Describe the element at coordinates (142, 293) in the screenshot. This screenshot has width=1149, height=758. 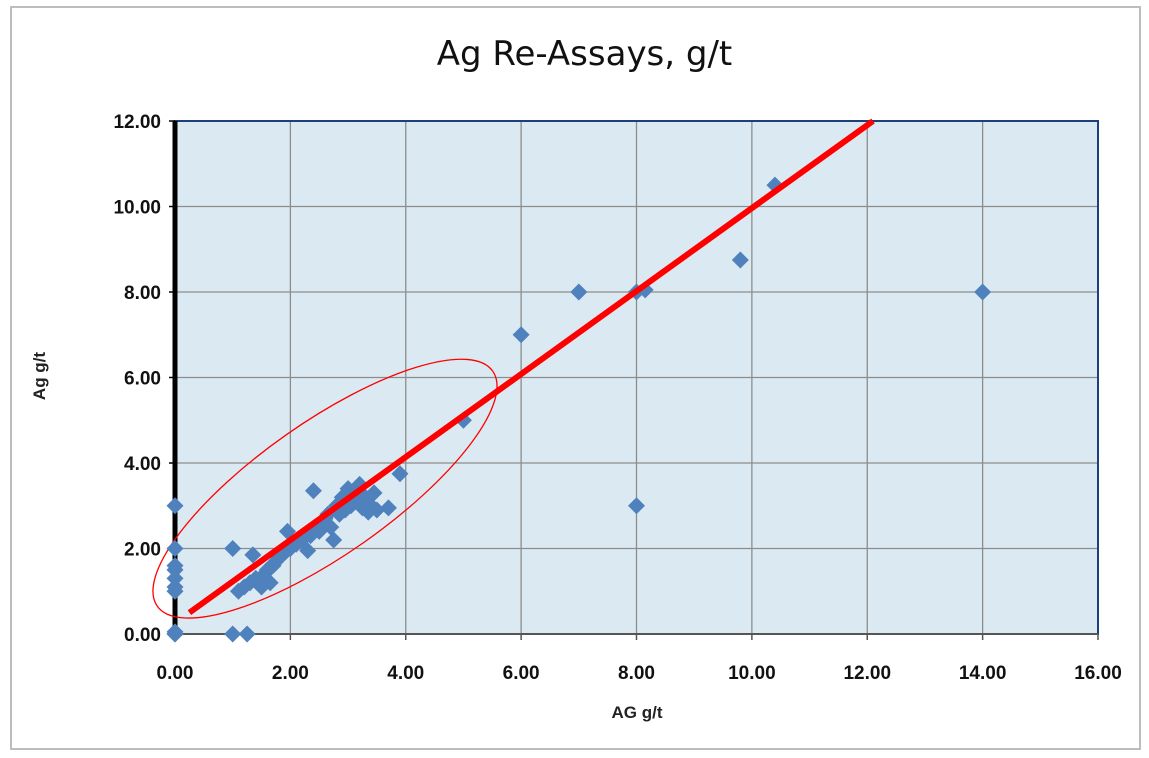
I see `y-tick-label: 8.00` at that location.